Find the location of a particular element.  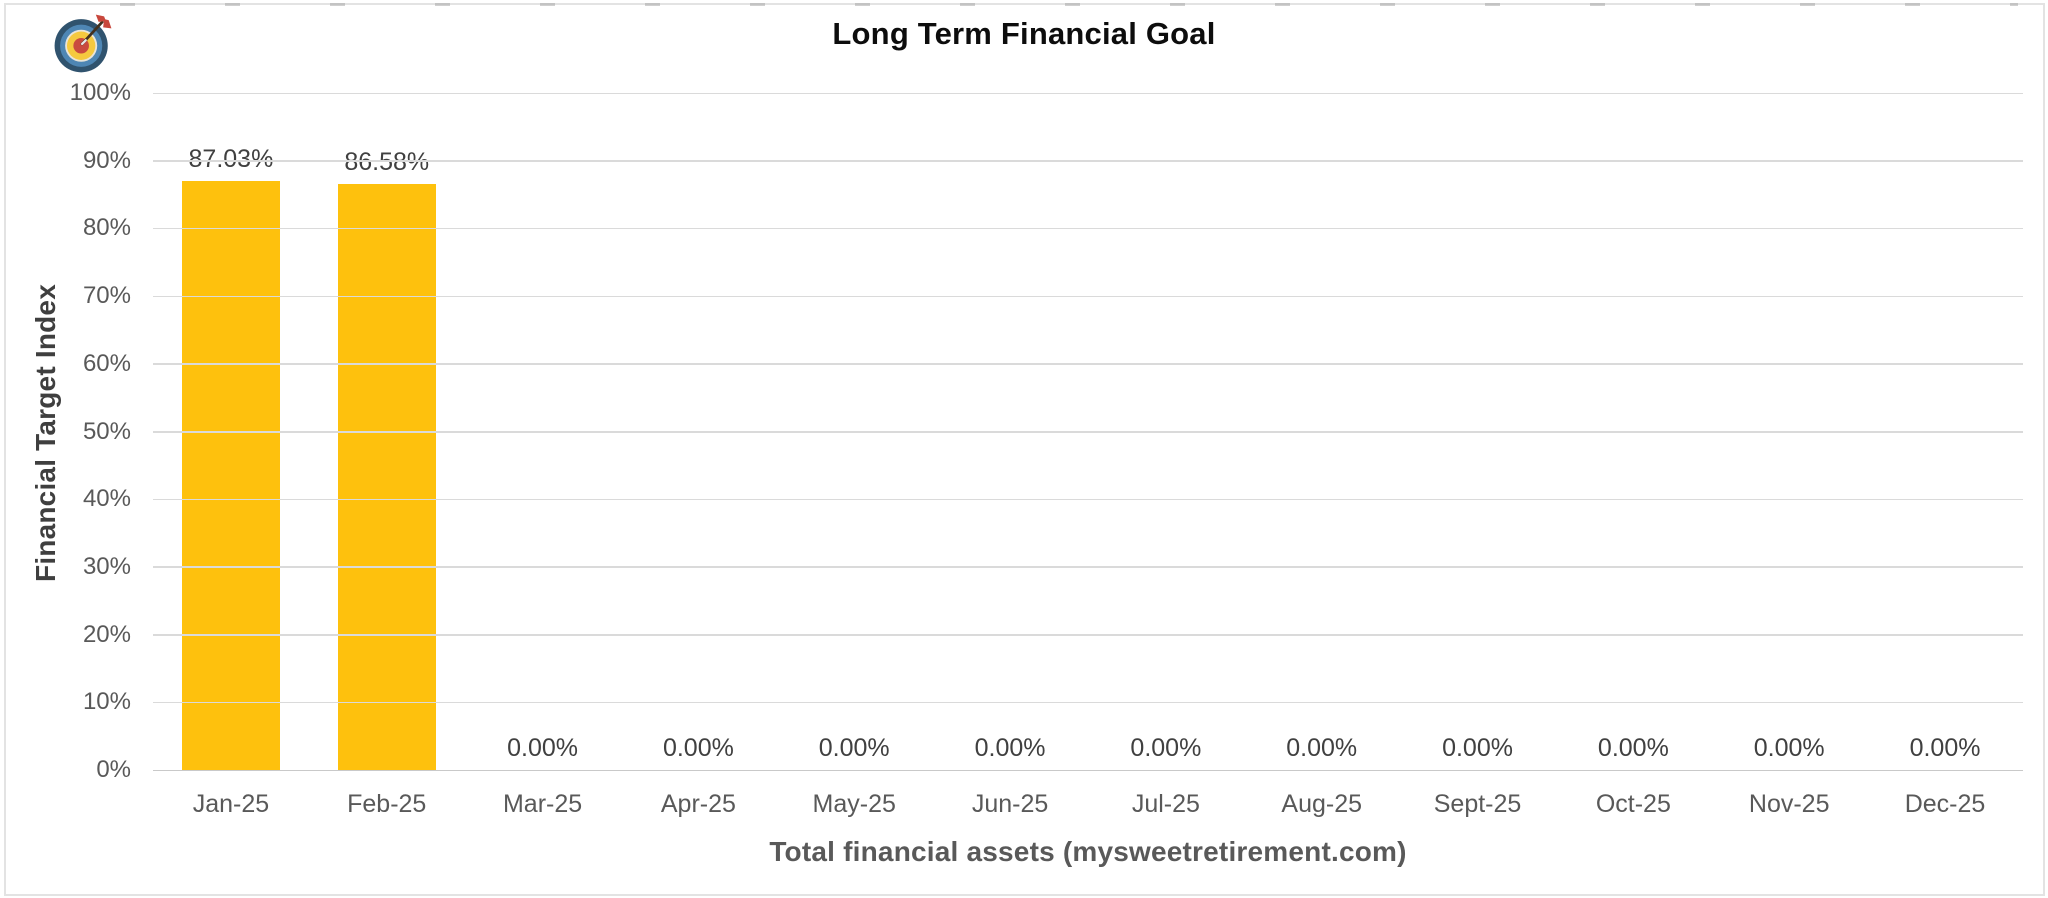

x-tick-label: May-25 is located at coordinates (854, 804).